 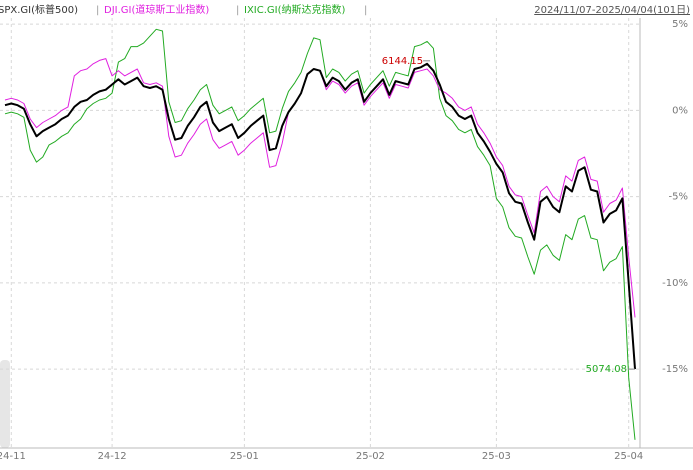 I want to click on legend-entry: DJI.GI(道琼斯工业指数), so click(x=156, y=9).